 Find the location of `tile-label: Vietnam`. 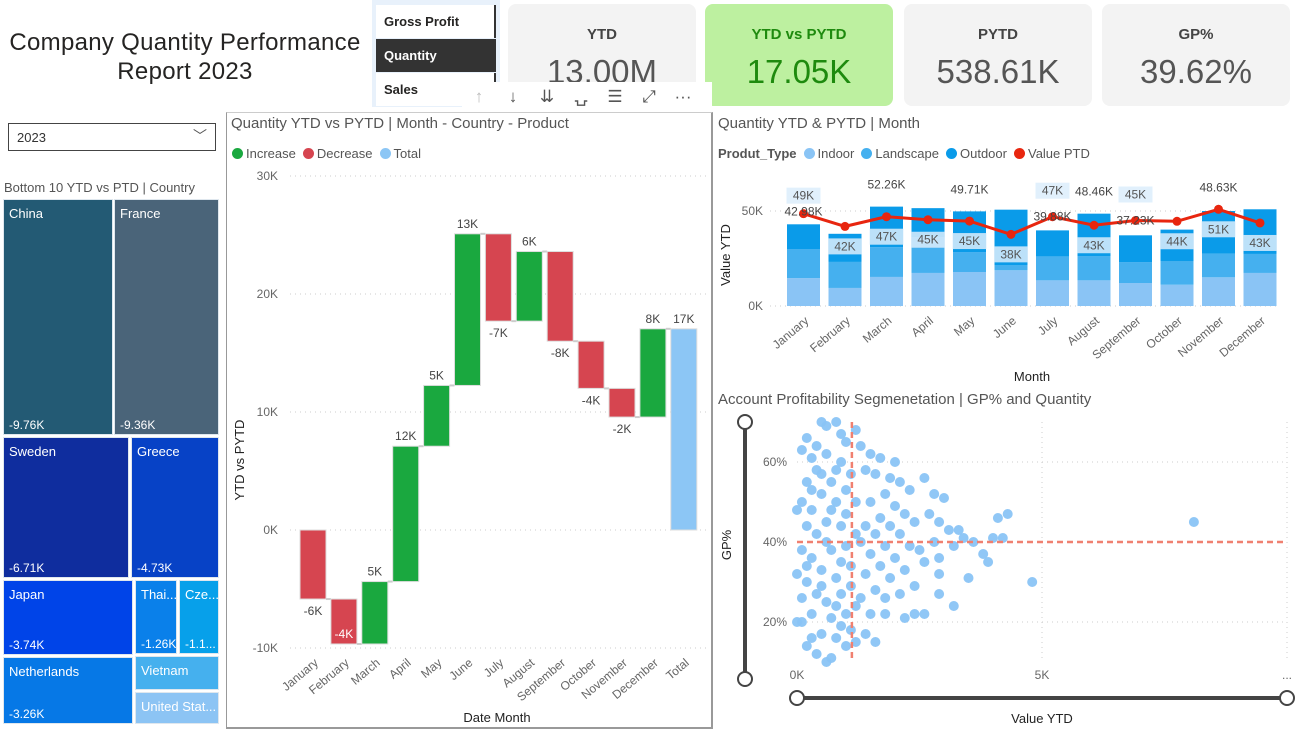

tile-label: Vietnam is located at coordinates (165, 670).